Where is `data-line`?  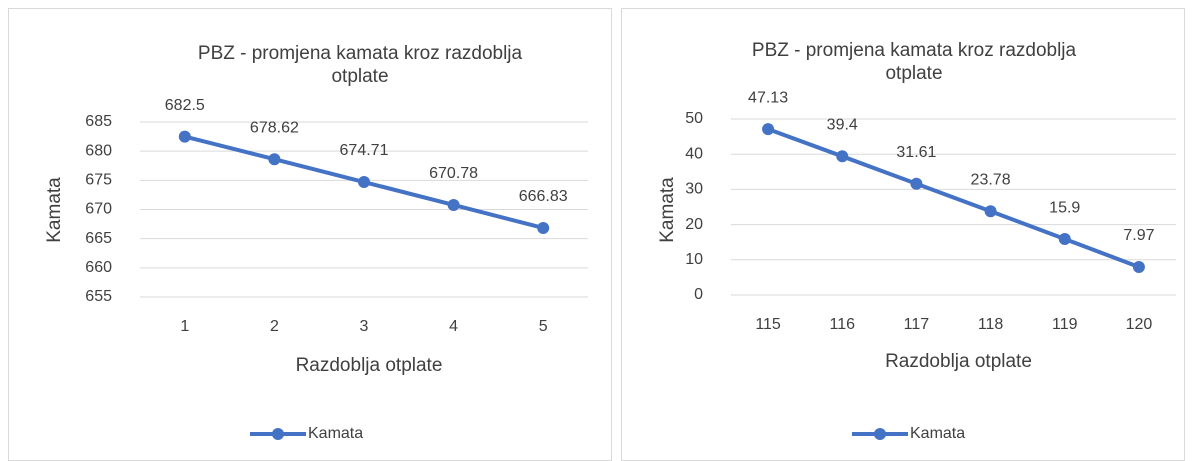
data-line is located at coordinates (953, 198).